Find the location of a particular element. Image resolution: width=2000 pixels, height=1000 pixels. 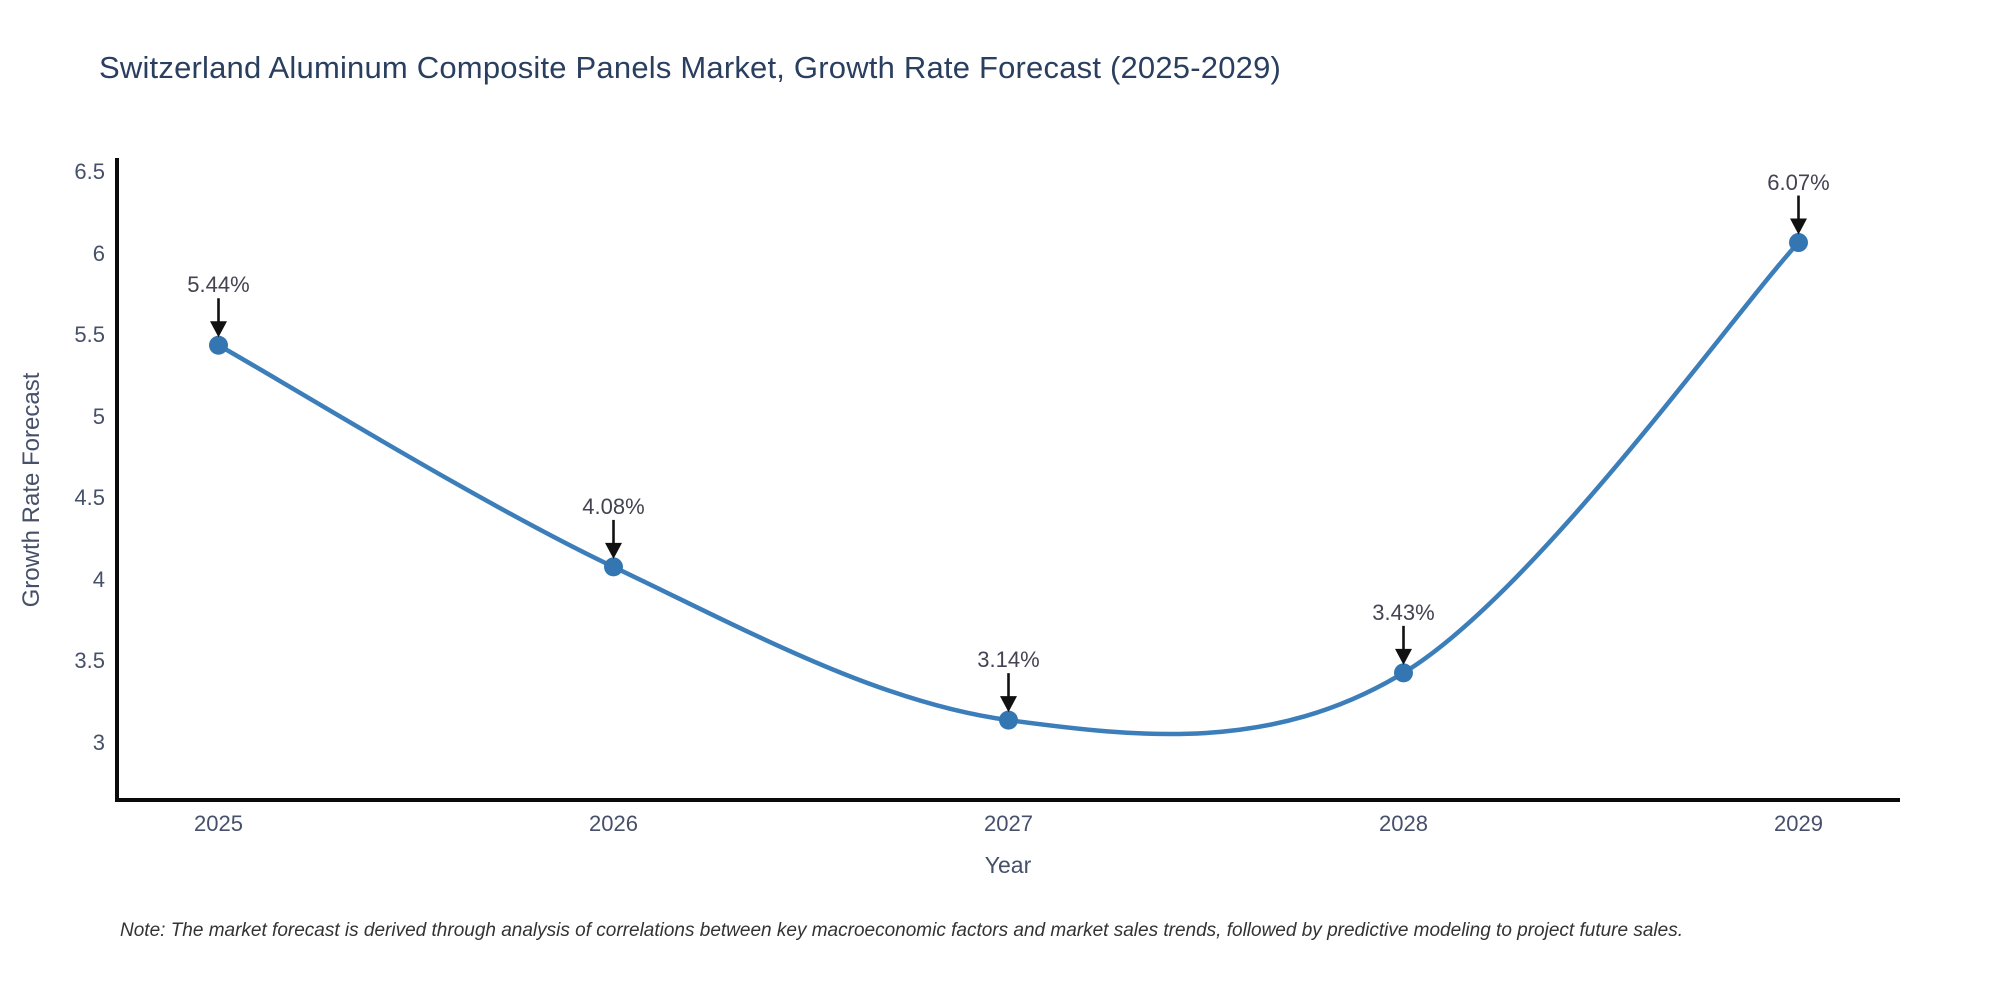

point-value-label: 4.08% is located at coordinates (613, 506).